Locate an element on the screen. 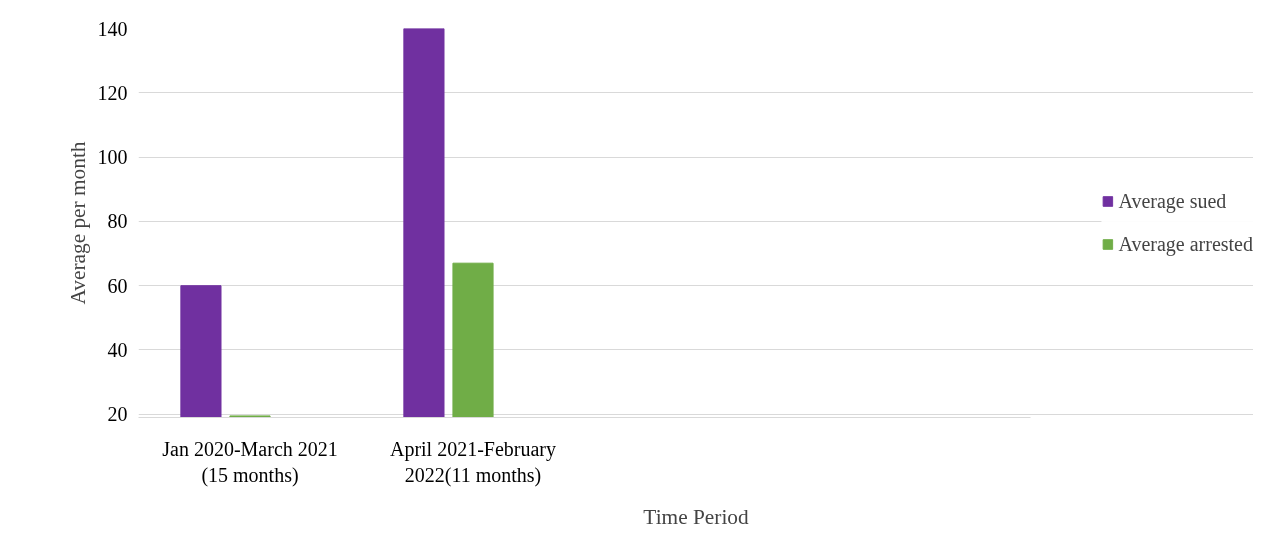 This screenshot has height=559, width=1265. legend-label: Average sued is located at coordinates (1172, 201).